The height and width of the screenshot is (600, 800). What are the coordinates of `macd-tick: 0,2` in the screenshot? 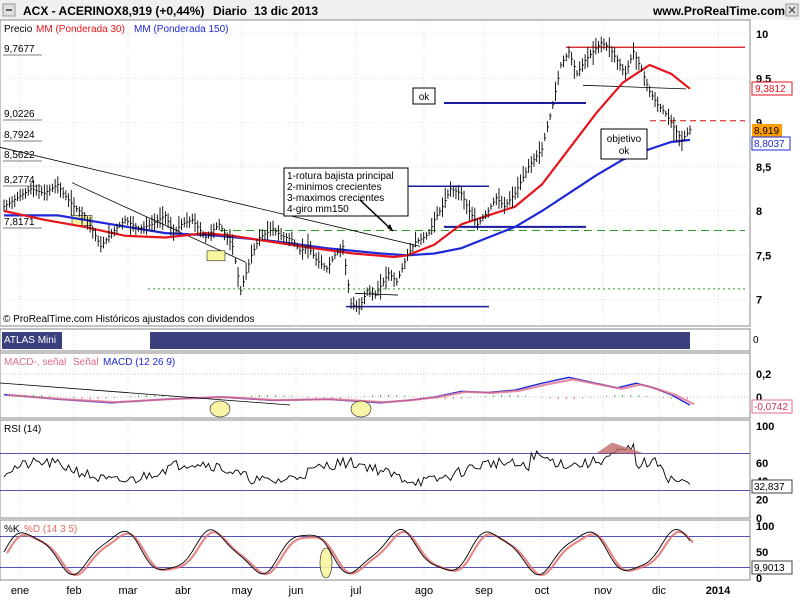 It's located at (763, 375).